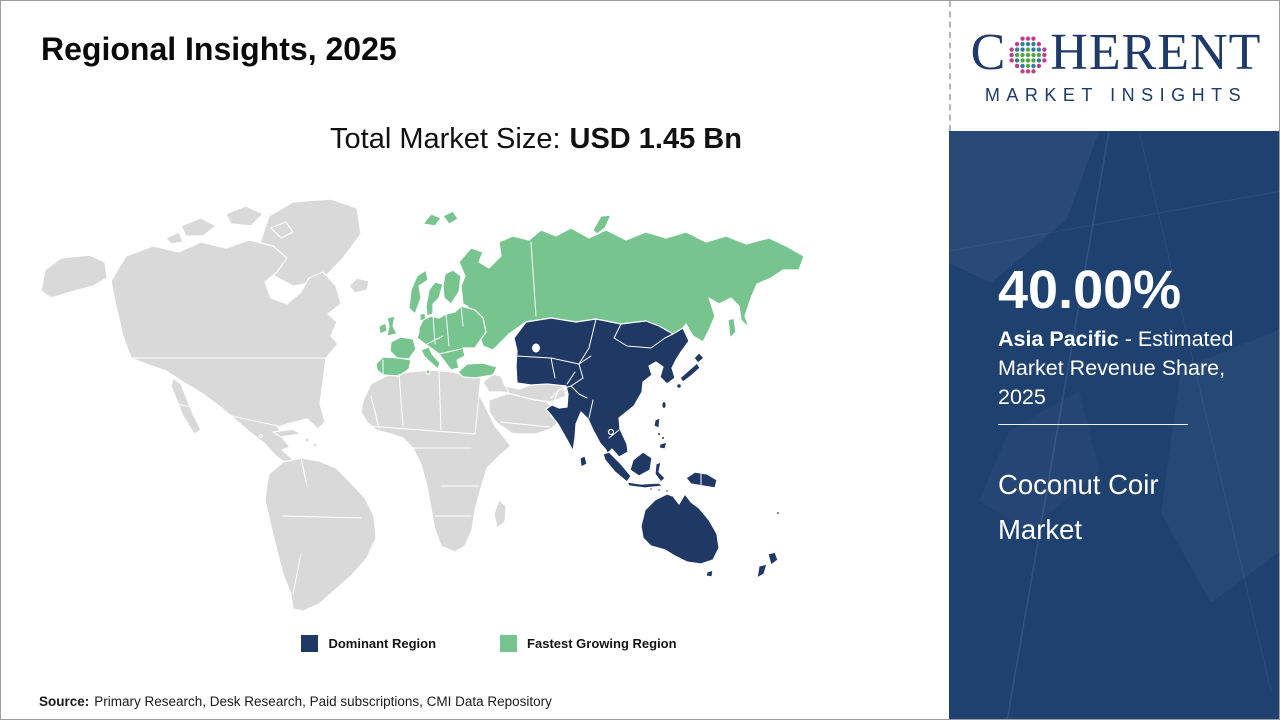 The width and height of the screenshot is (1280, 720). Describe the element at coordinates (641, 464) in the screenshot. I see `map-borneo` at that location.